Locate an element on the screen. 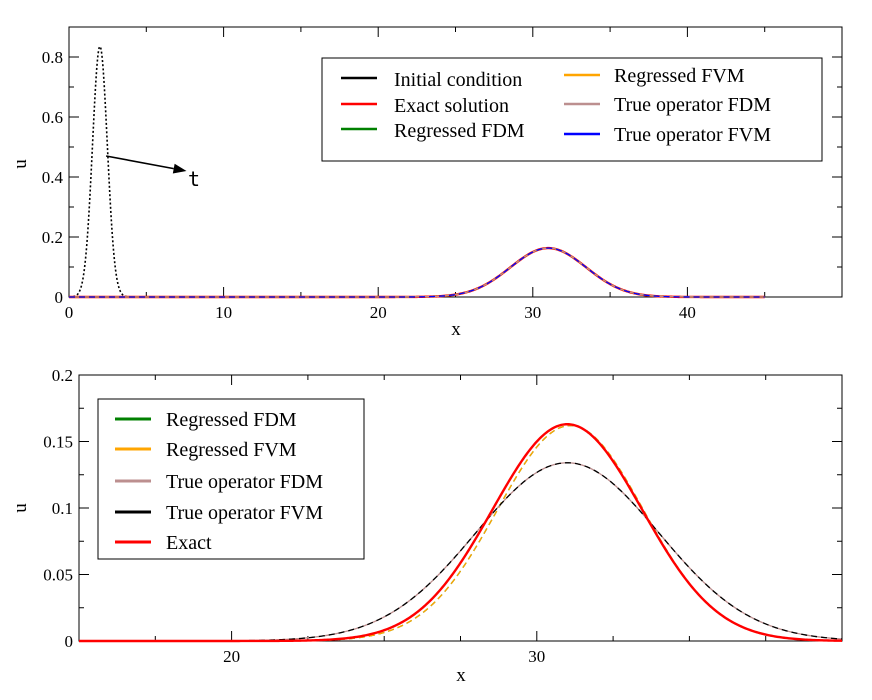  time-arrow-head is located at coordinates (179, 168).